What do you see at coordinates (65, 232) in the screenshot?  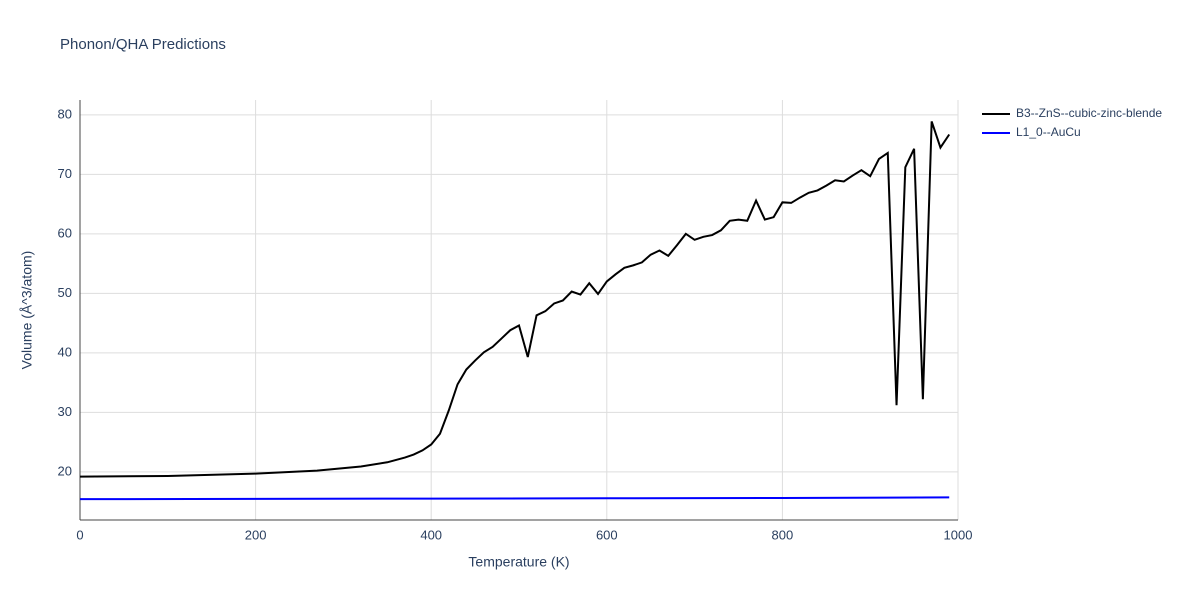 I see `y-tick-label: 60` at bounding box center [65, 232].